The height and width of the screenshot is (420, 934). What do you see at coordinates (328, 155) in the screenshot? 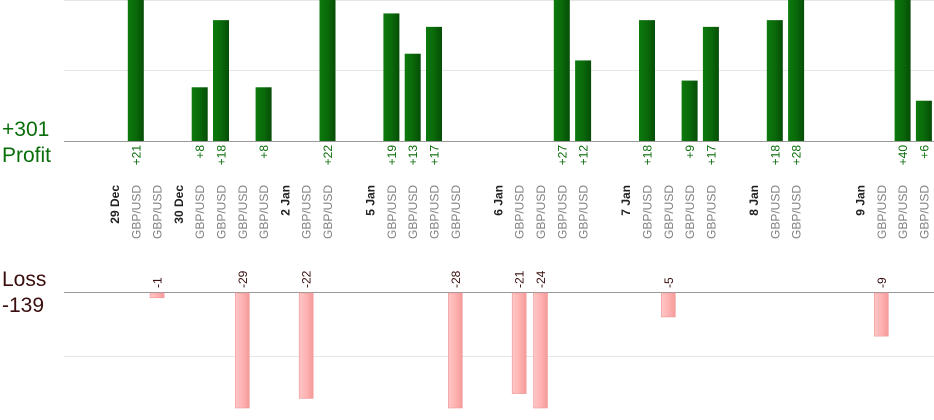
I see `profit-value-label: +22` at bounding box center [328, 155].